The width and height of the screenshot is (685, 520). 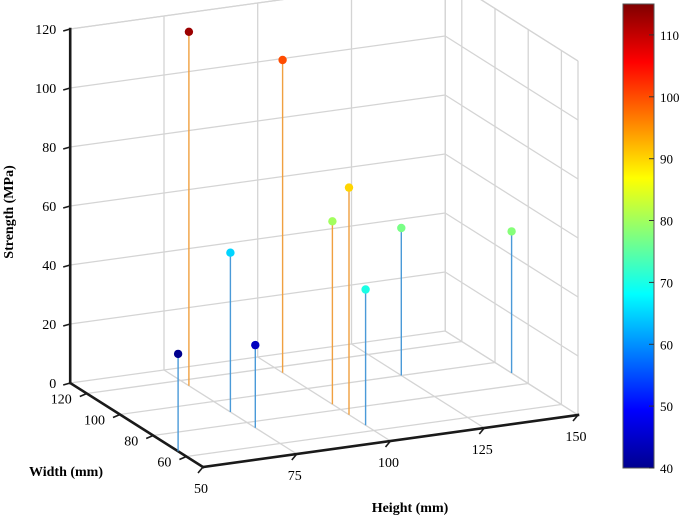 I want to click on x-tick-label: 75, so click(x=295, y=476).